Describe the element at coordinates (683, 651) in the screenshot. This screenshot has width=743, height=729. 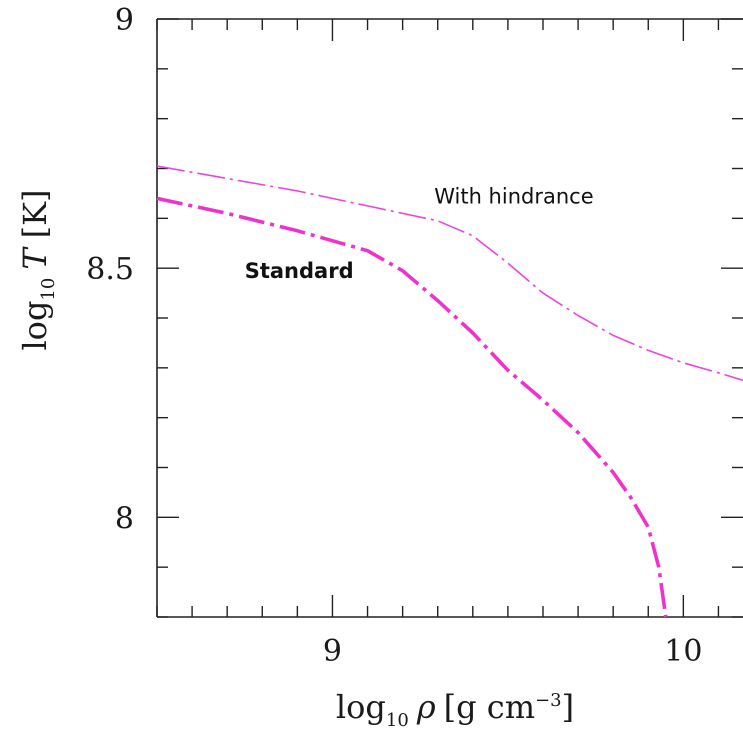
I see `x-tick-label: 10` at that location.